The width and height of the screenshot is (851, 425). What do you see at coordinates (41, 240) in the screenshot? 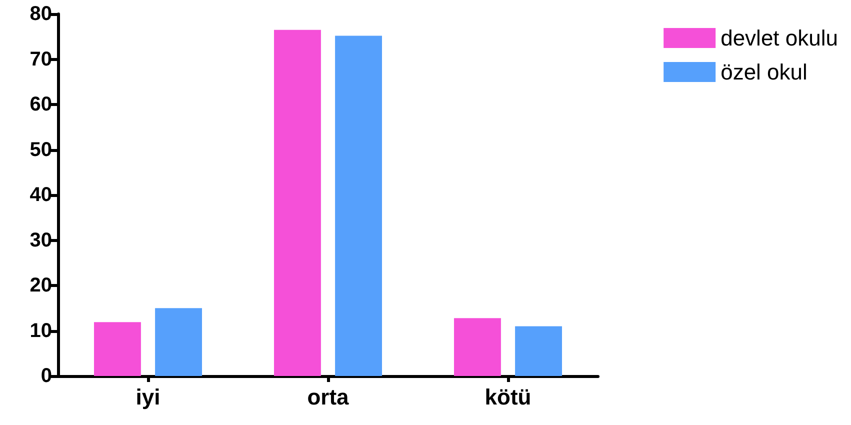
I see `y-tick-label: 30` at bounding box center [41, 240].